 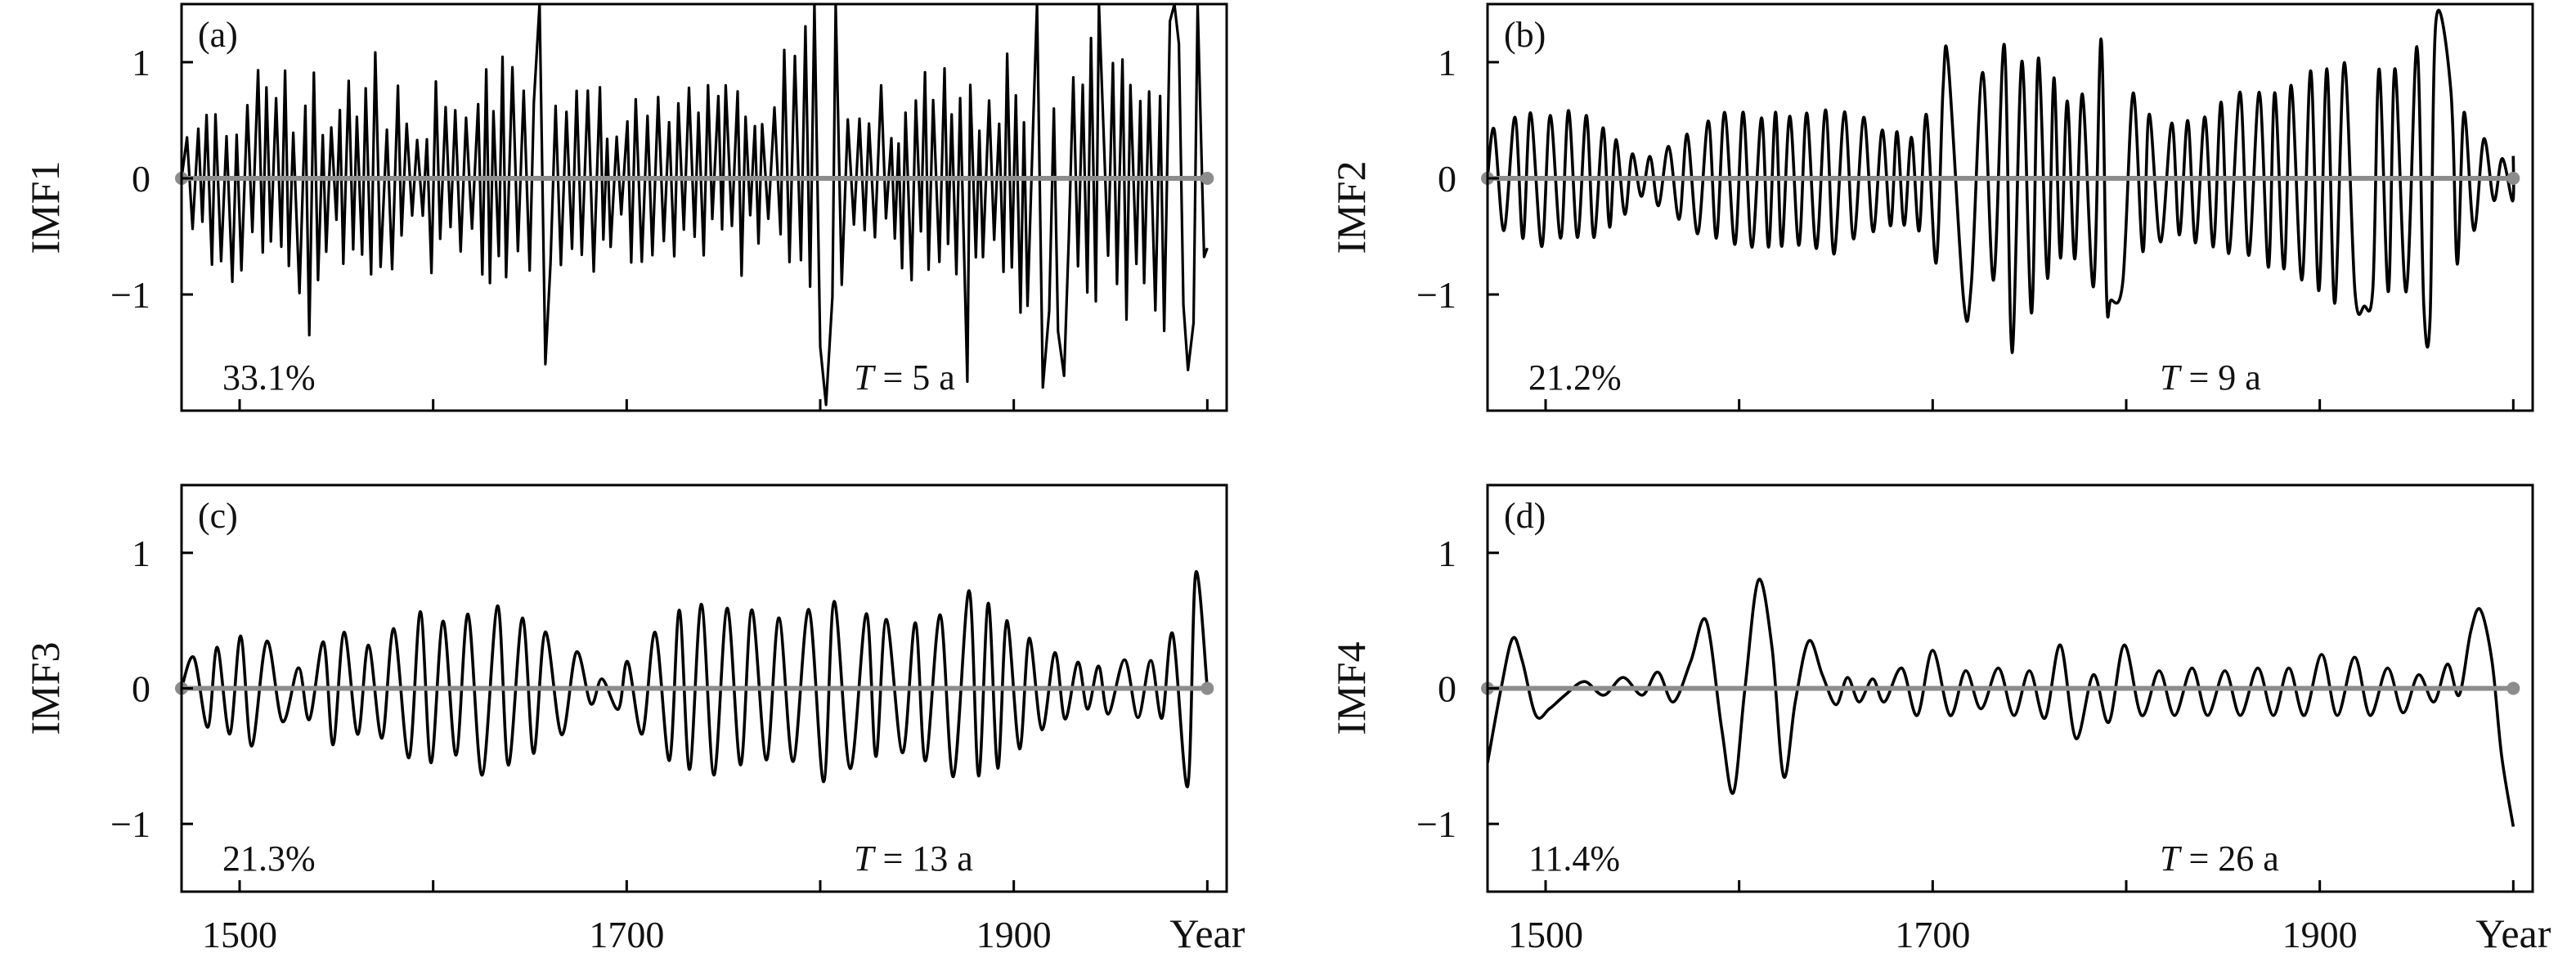 What do you see at coordinates (2228, 858) in the screenshot?
I see `period-value: = 26 a` at bounding box center [2228, 858].